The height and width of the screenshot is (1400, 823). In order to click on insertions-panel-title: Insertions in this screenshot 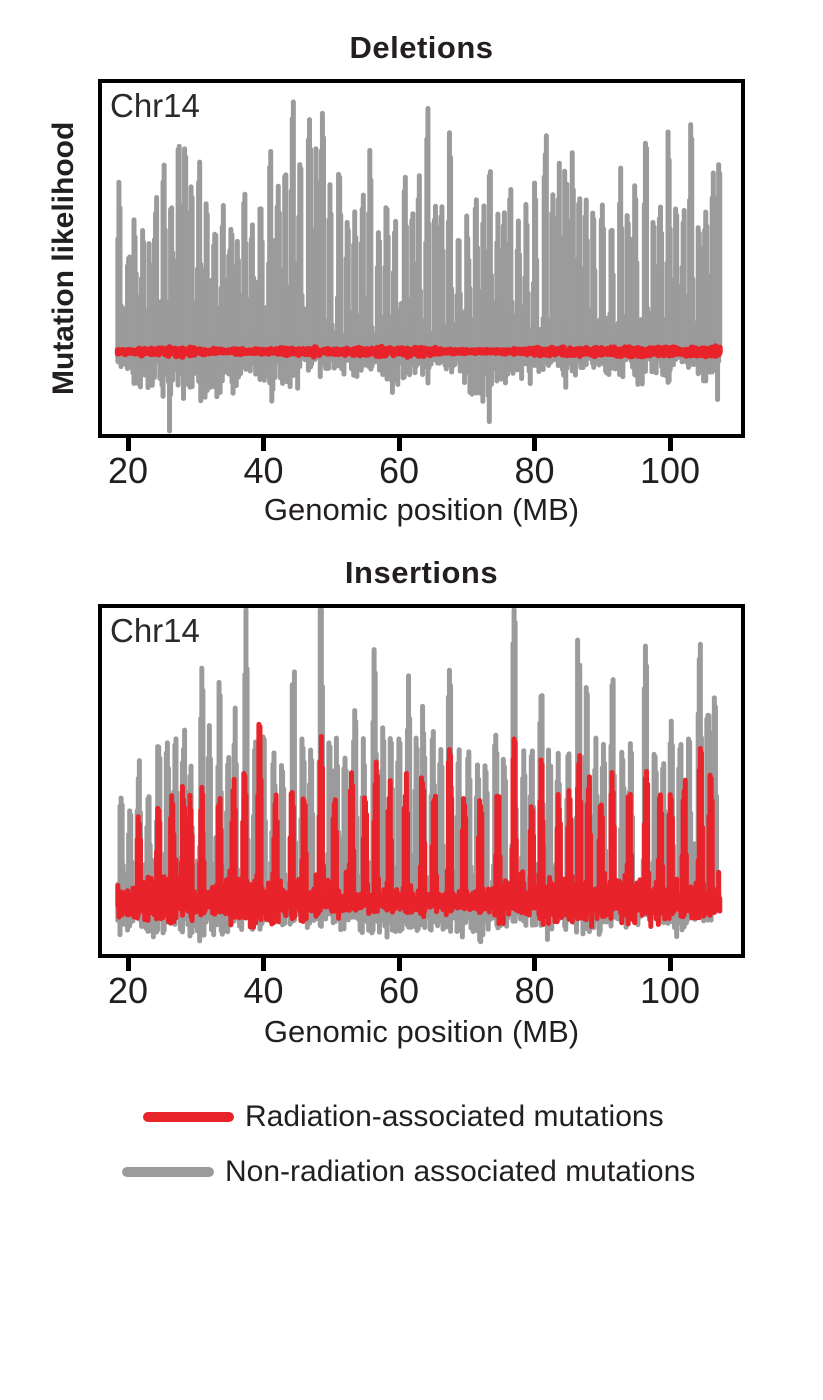, I will do `click(421, 572)`.